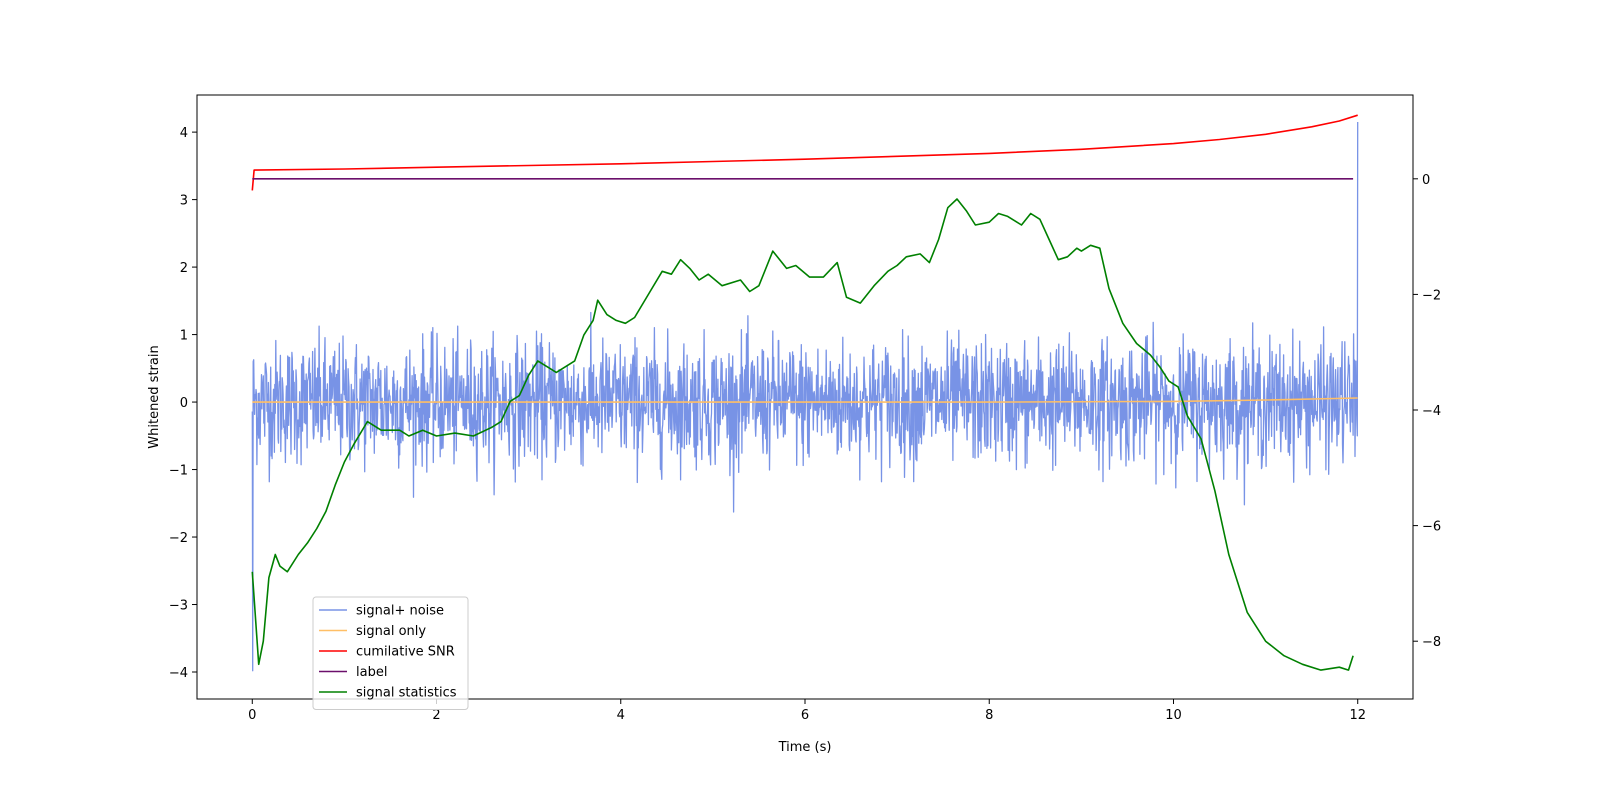 This screenshot has width=1600, height=800. I want to click on legend-entry-label: cumilative SNR, so click(405, 652).